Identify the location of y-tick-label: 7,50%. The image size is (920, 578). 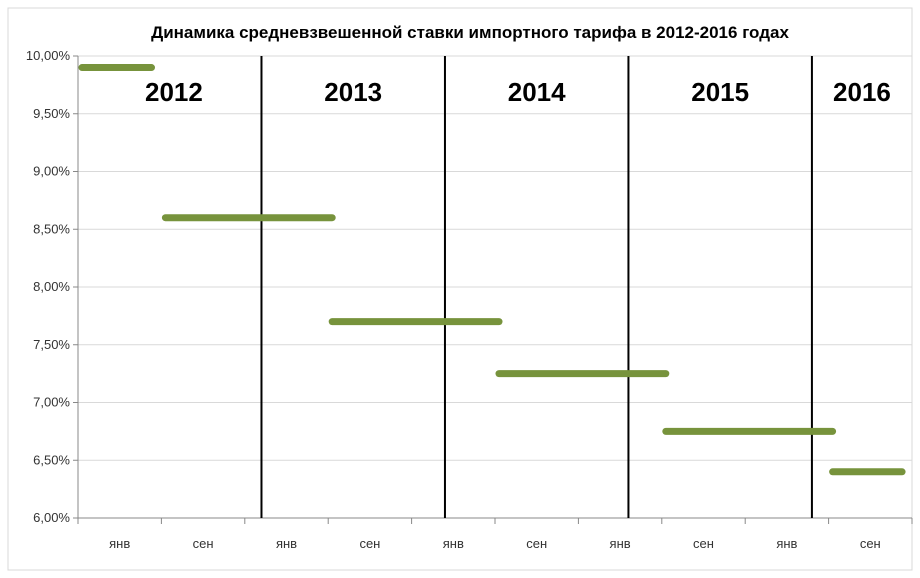
(51, 344).